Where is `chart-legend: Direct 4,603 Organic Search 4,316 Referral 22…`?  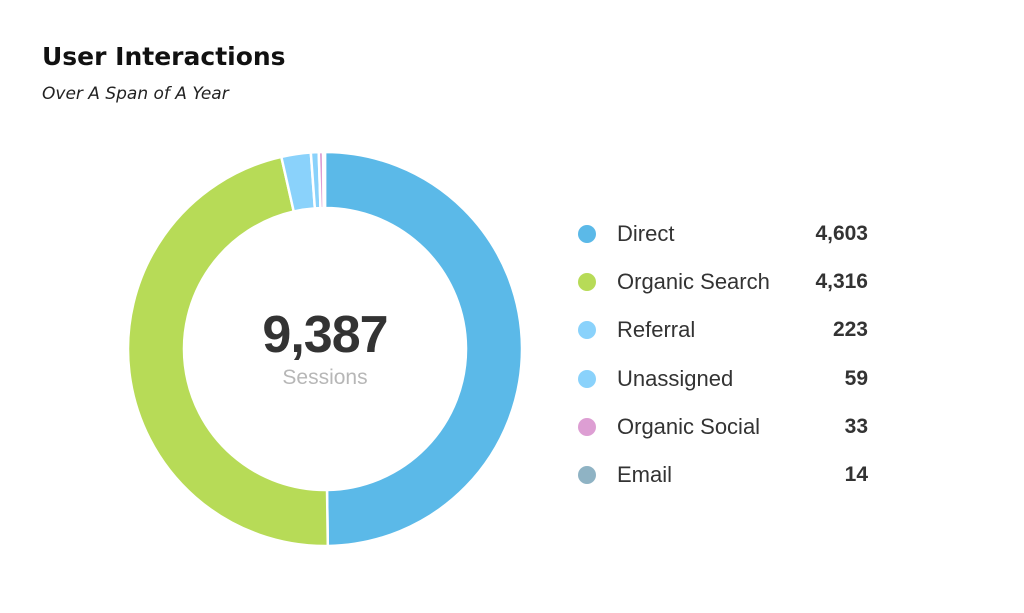 chart-legend: Direct 4,603 Organic Search 4,316 Referral 22… is located at coordinates (723, 354).